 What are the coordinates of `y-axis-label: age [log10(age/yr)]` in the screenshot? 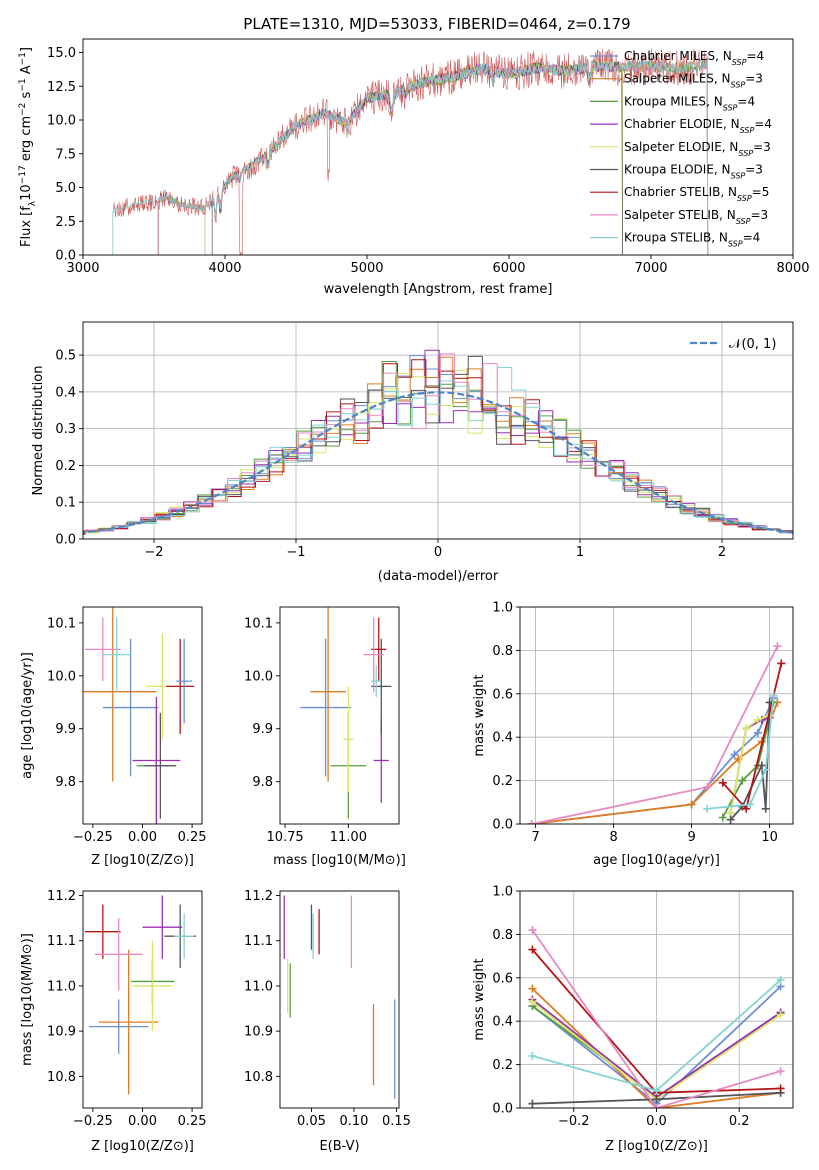 It's located at (27, 715).